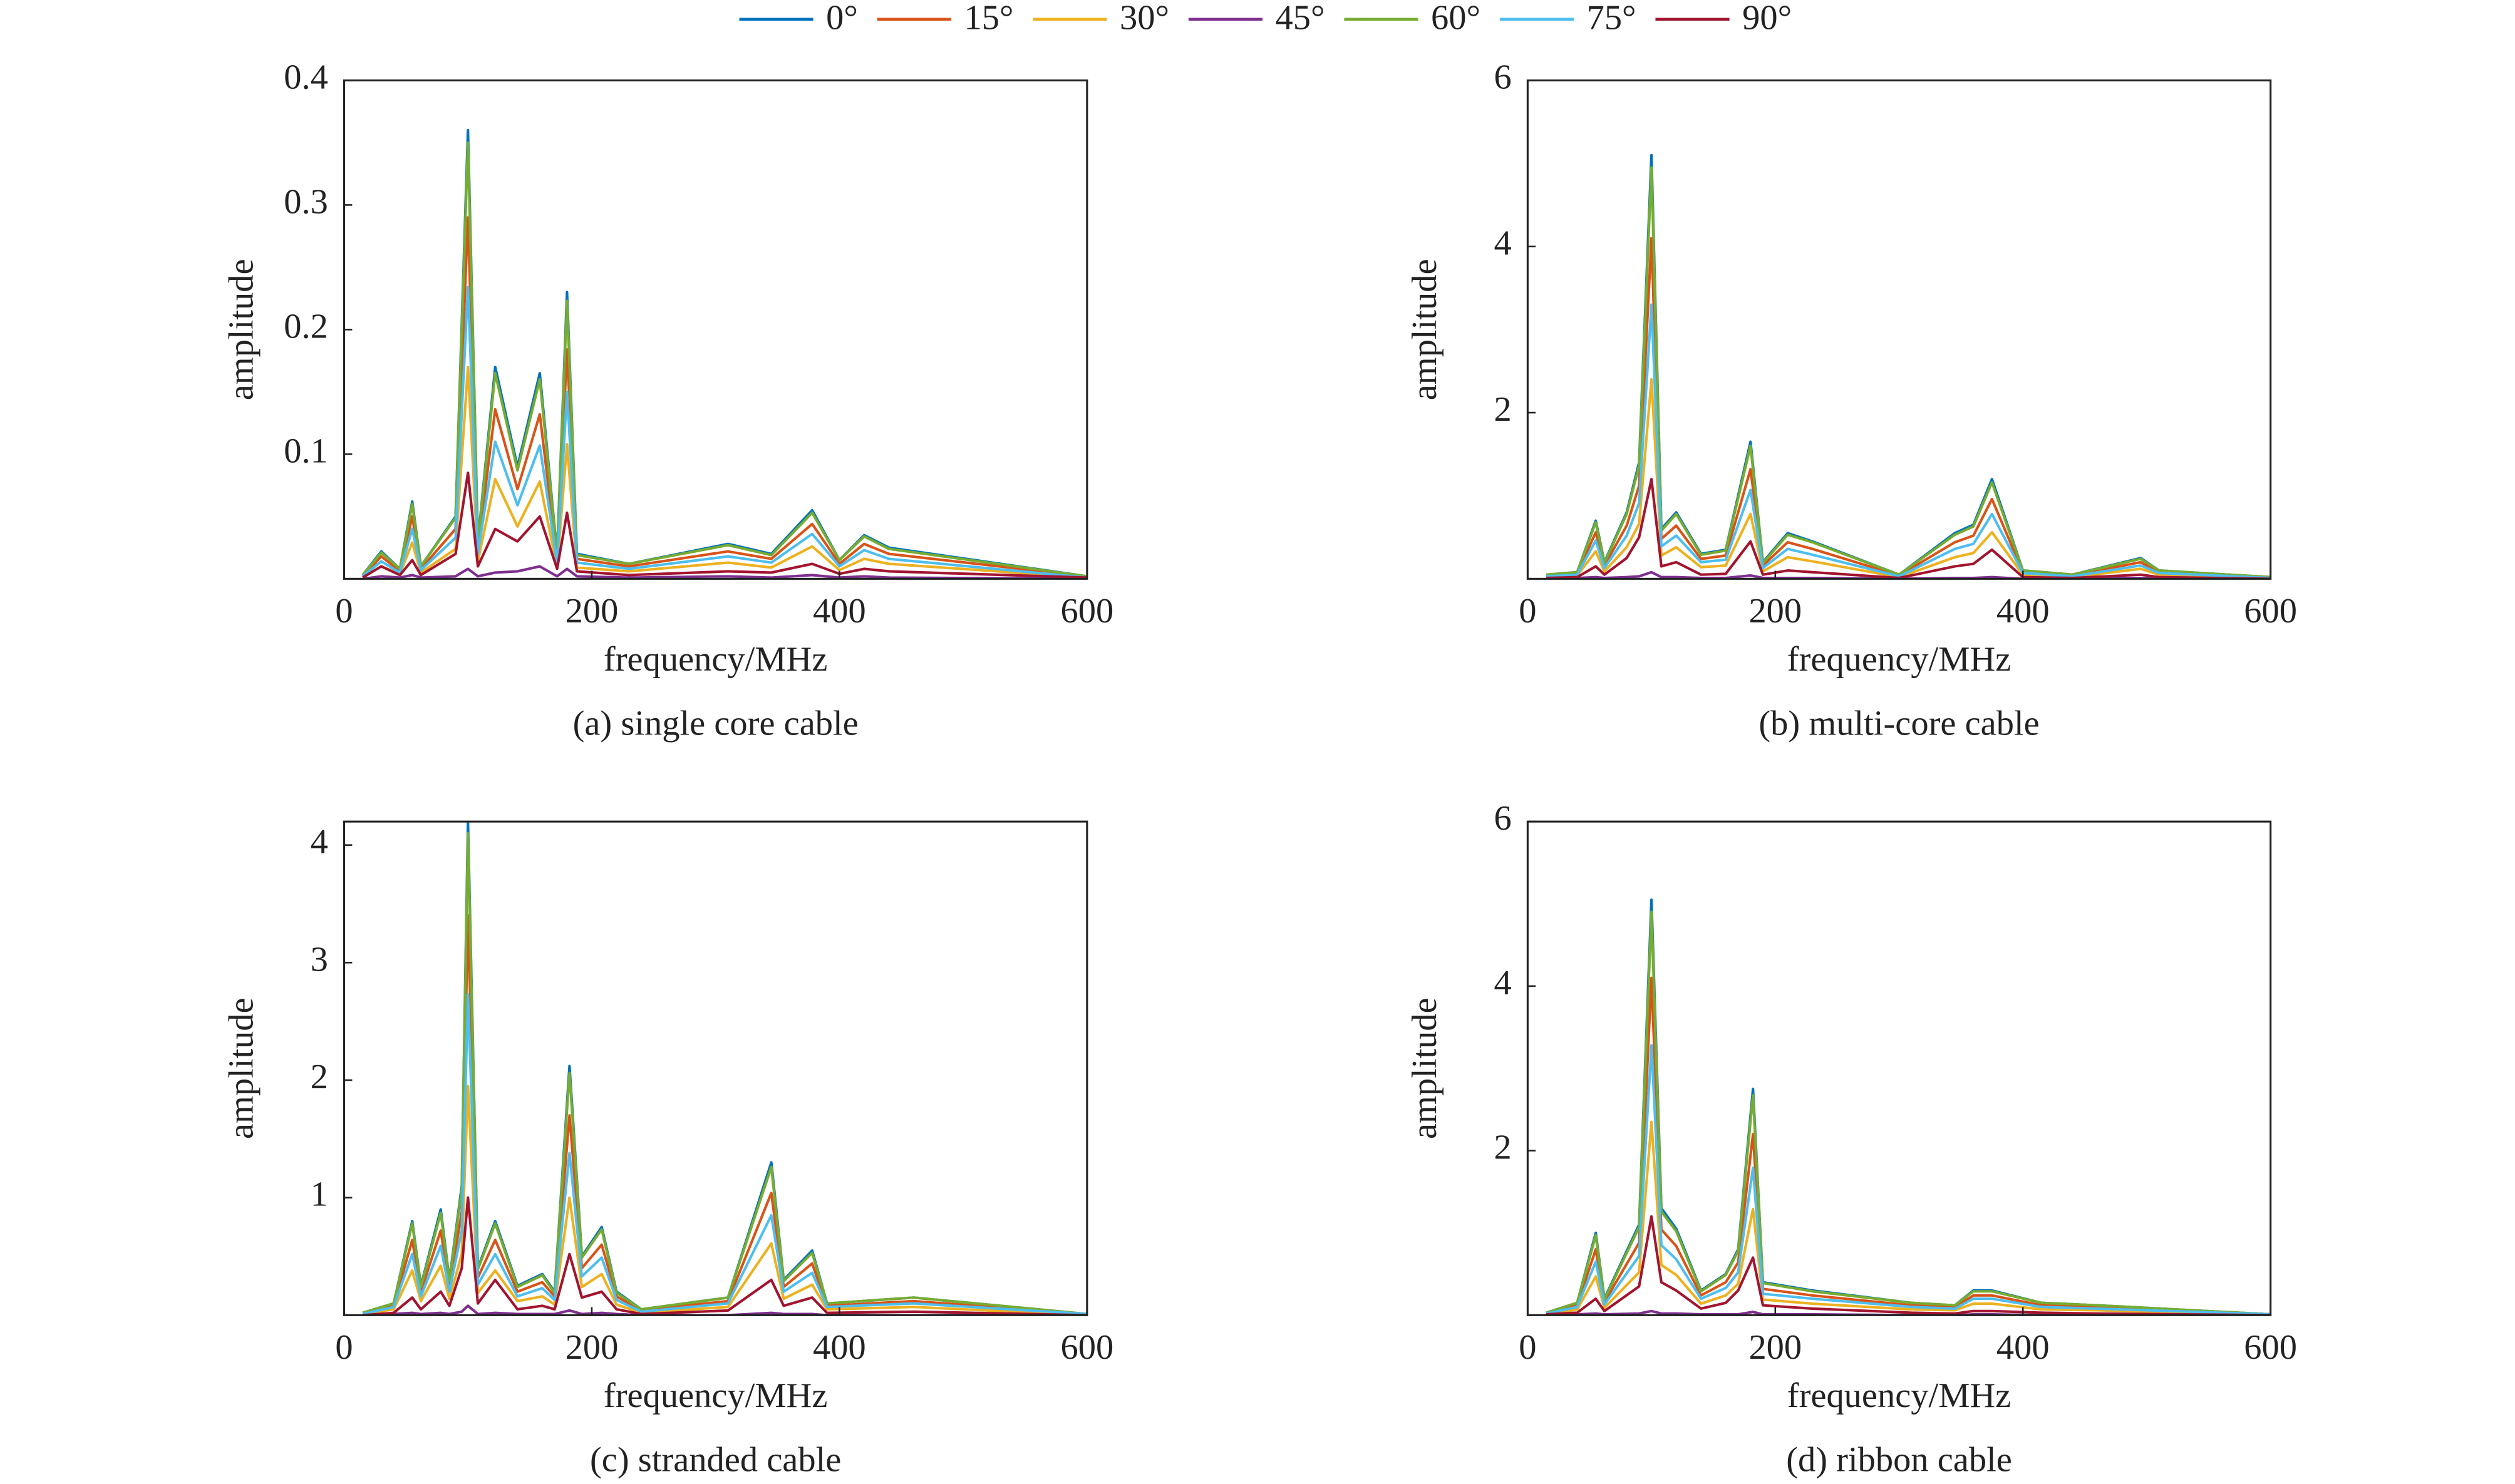  Describe the element at coordinates (1456, 18) in the screenshot. I see `legend-label: 60°` at that location.